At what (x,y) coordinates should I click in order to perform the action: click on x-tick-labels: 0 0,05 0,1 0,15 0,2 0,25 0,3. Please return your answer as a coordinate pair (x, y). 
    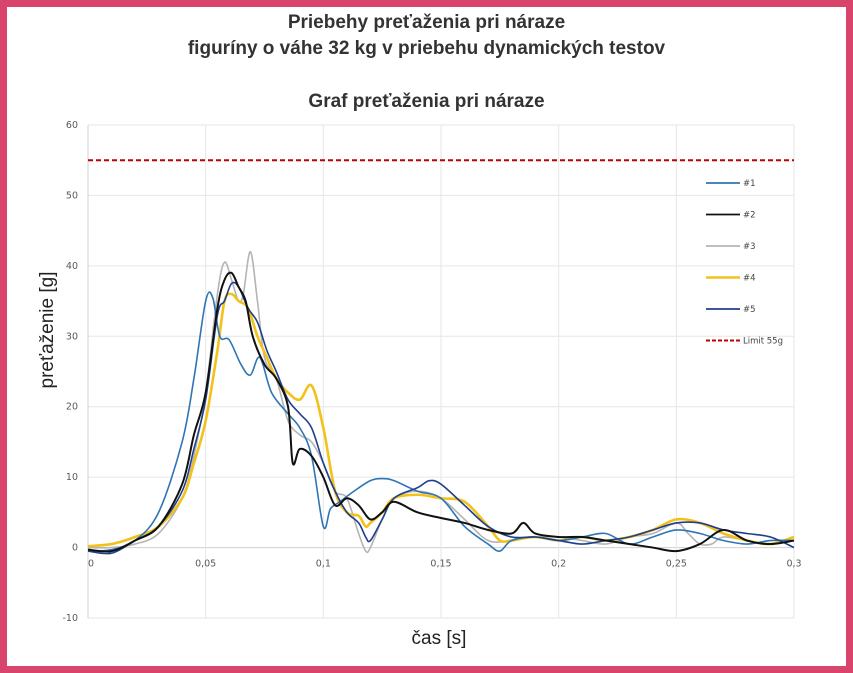
    Looking at the image, I should click on (445, 564).